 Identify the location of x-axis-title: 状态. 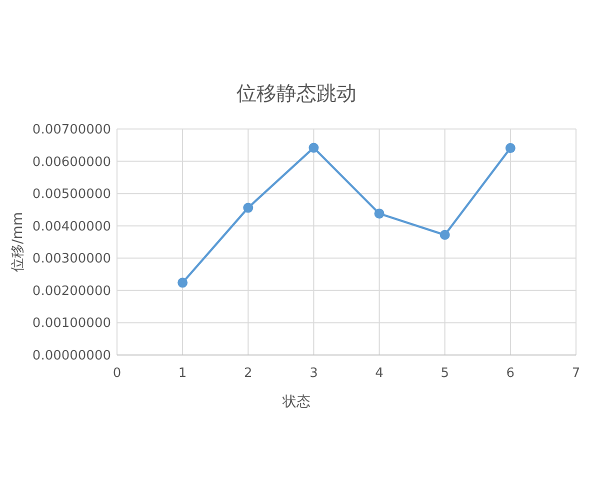
(296, 402).